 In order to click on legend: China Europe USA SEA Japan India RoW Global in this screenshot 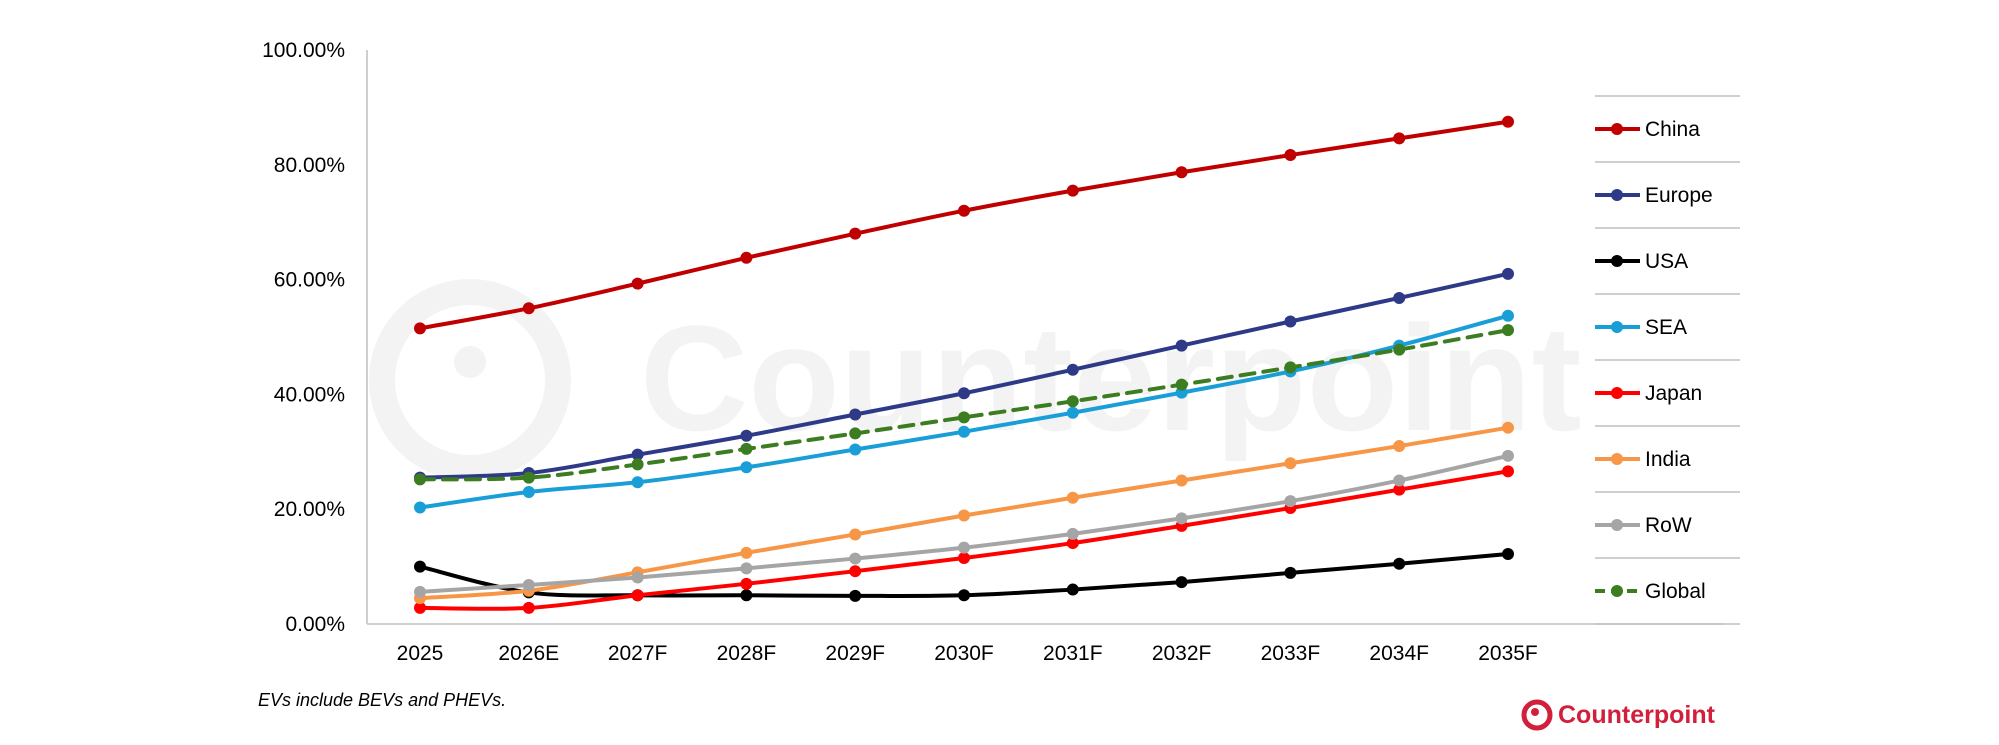, I will do `click(1667, 360)`.